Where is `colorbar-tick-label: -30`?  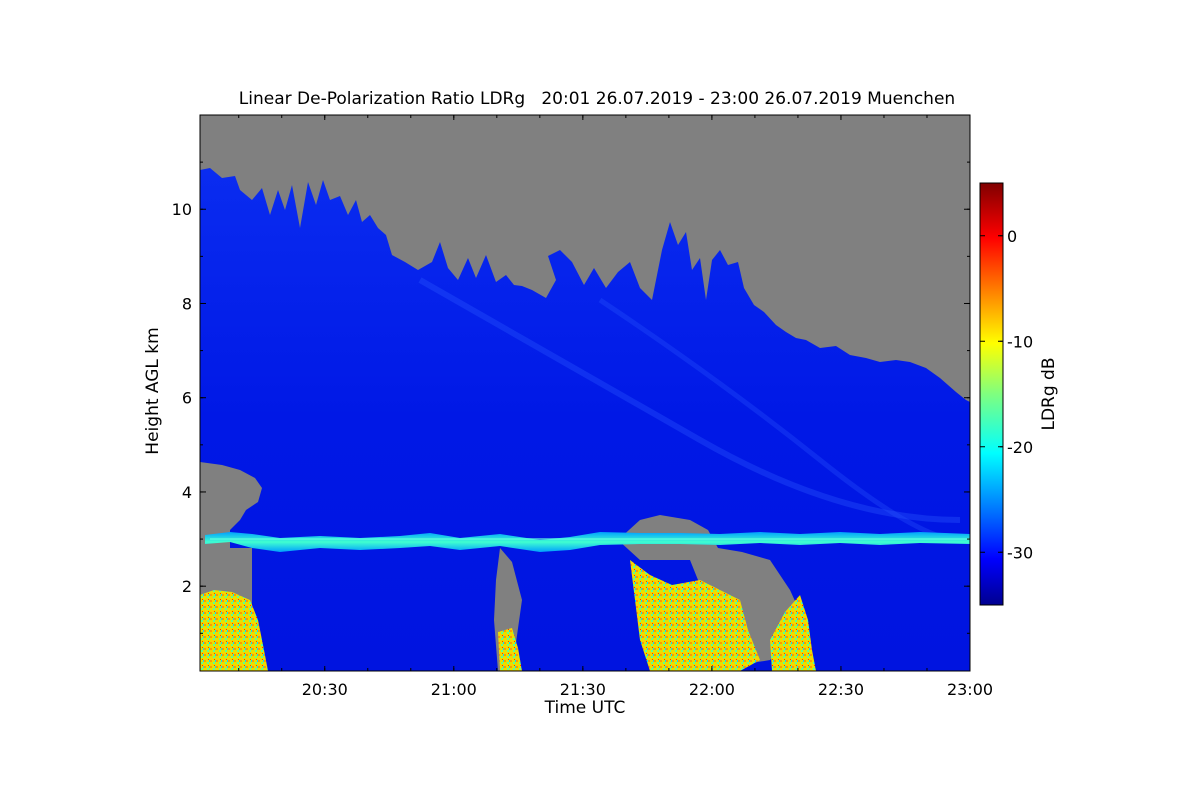
colorbar-tick-label: -30 is located at coordinates (1020, 552).